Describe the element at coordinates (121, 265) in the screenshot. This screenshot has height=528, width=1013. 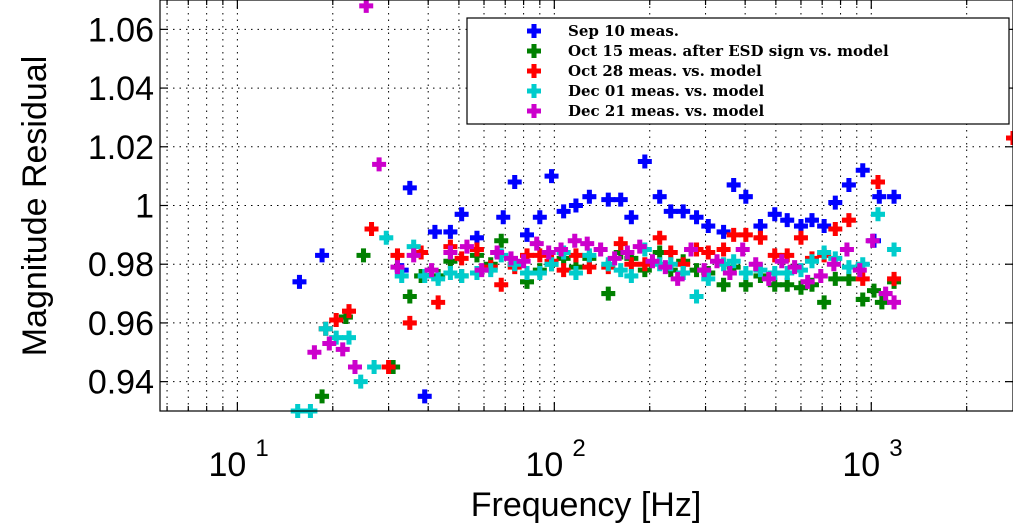
I see `y-tick-label: 0.98` at that location.